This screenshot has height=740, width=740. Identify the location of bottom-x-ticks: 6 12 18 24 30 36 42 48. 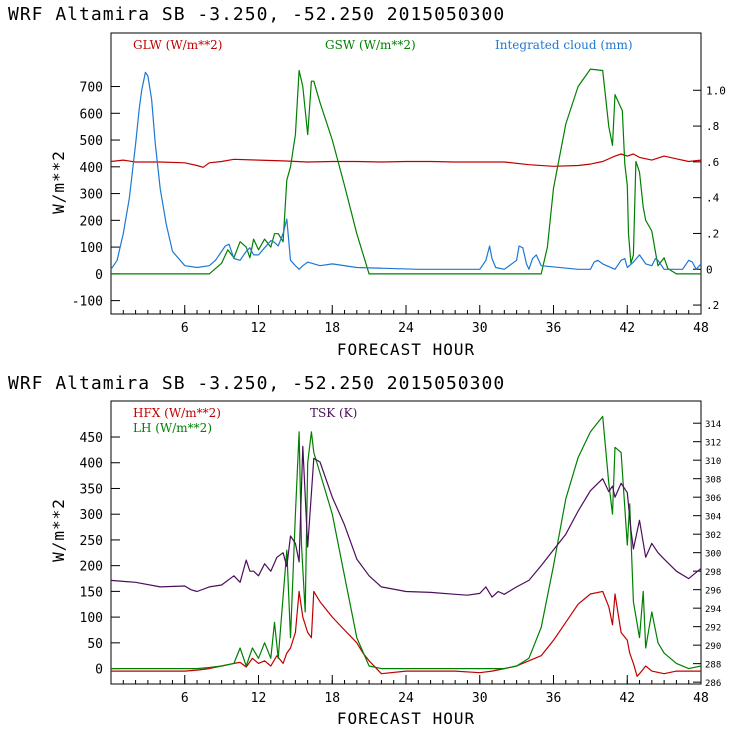
(415, 690).